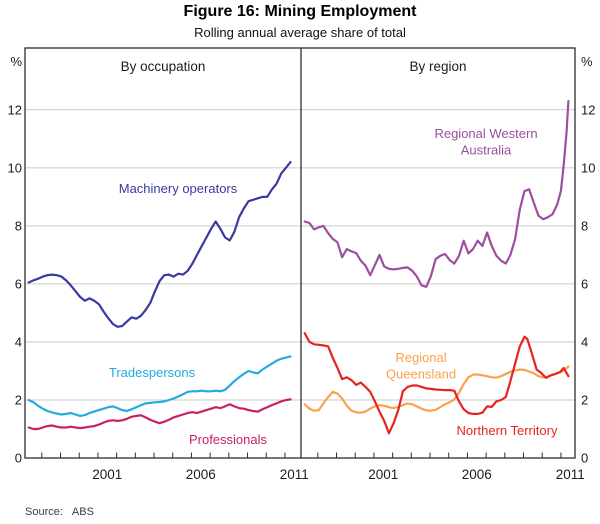 This screenshot has height=524, width=600. I want to click on panel-header-by-occupation: By occupation, so click(163, 66).